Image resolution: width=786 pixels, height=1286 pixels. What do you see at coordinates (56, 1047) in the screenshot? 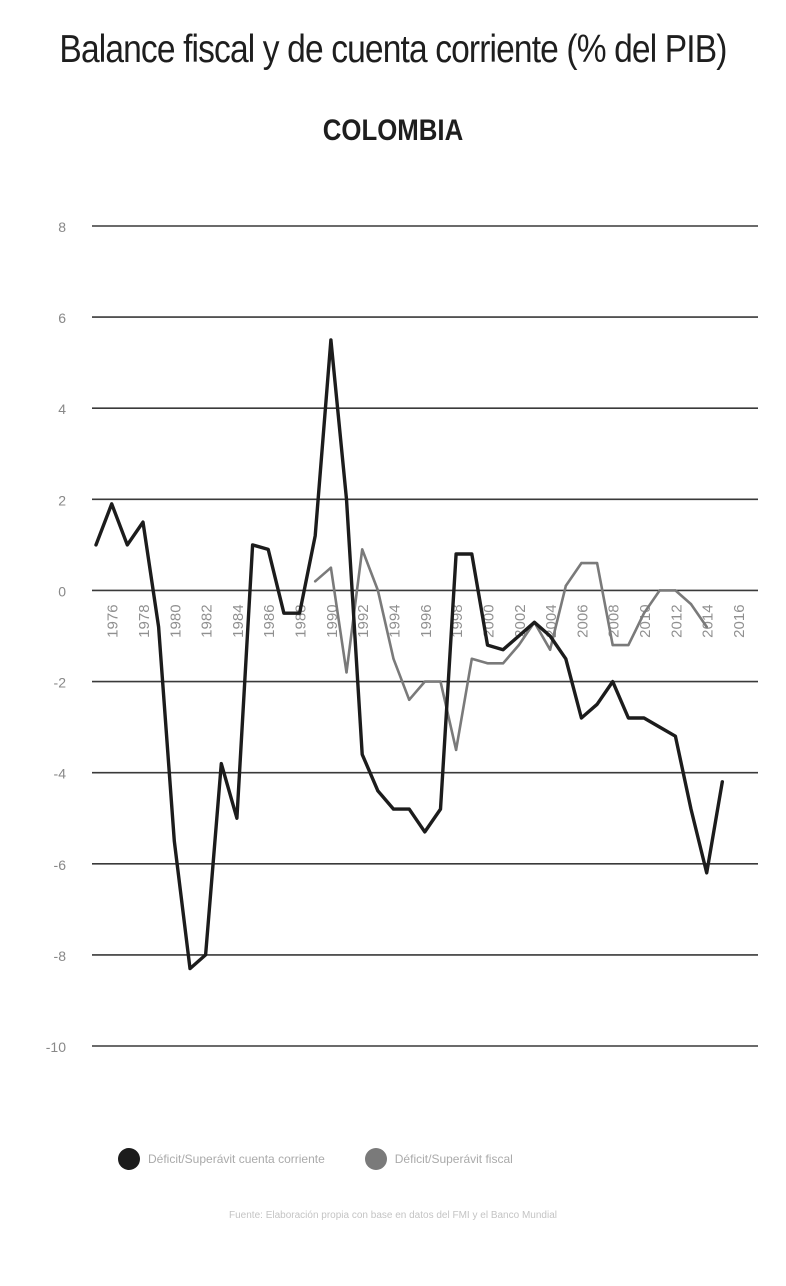
I see `y-tick-label: -10` at bounding box center [56, 1047].